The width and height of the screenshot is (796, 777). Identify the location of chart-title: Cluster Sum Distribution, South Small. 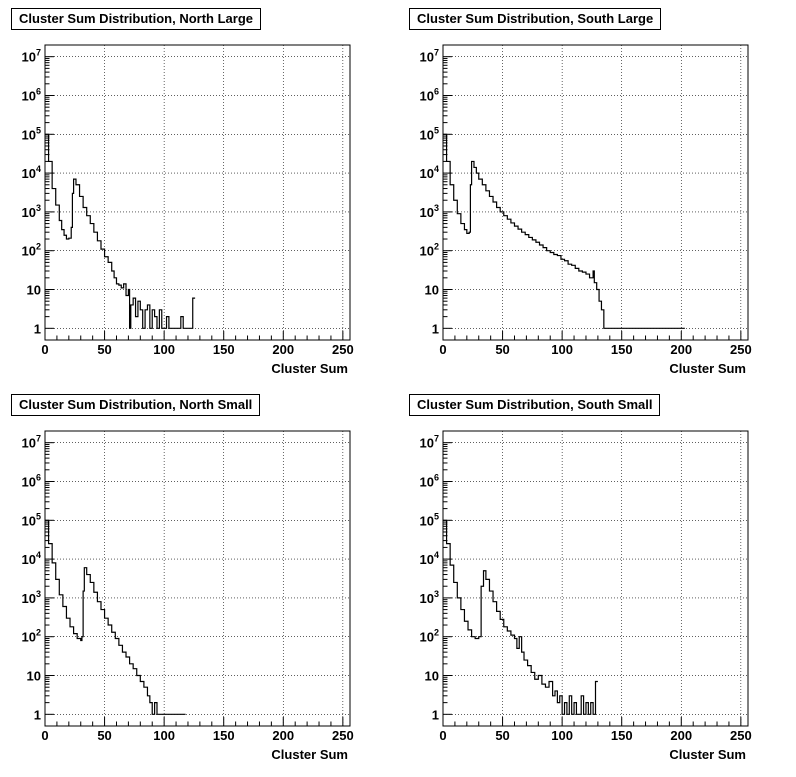
(535, 405).